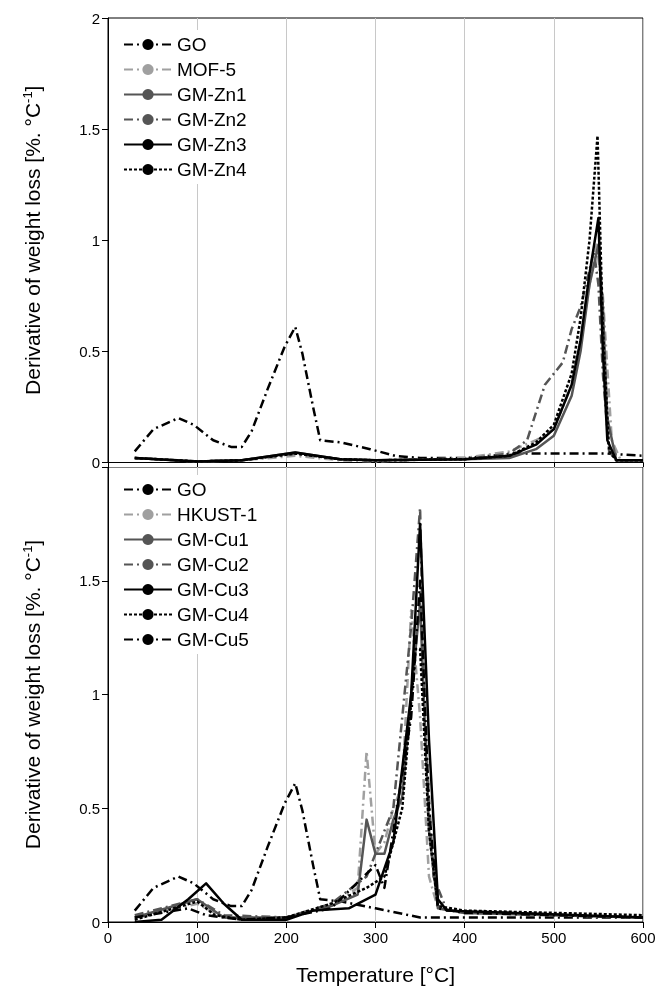 This screenshot has height=1005, width=665. I want to click on legend-label: GM-Zn2, so click(212, 119).